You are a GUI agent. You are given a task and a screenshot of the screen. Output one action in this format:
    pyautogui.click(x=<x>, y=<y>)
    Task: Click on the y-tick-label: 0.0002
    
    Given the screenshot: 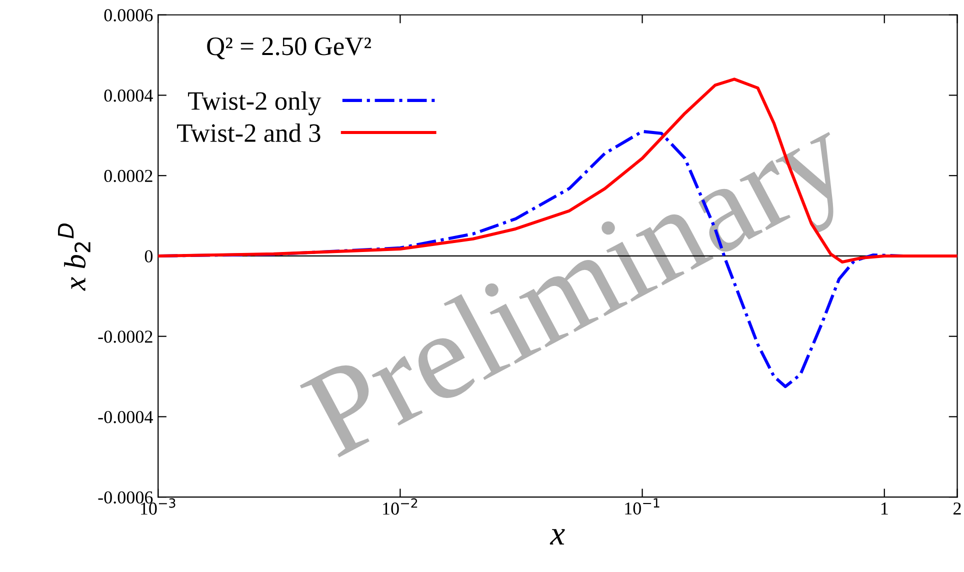 What is the action you would take?
    pyautogui.click(x=128, y=176)
    